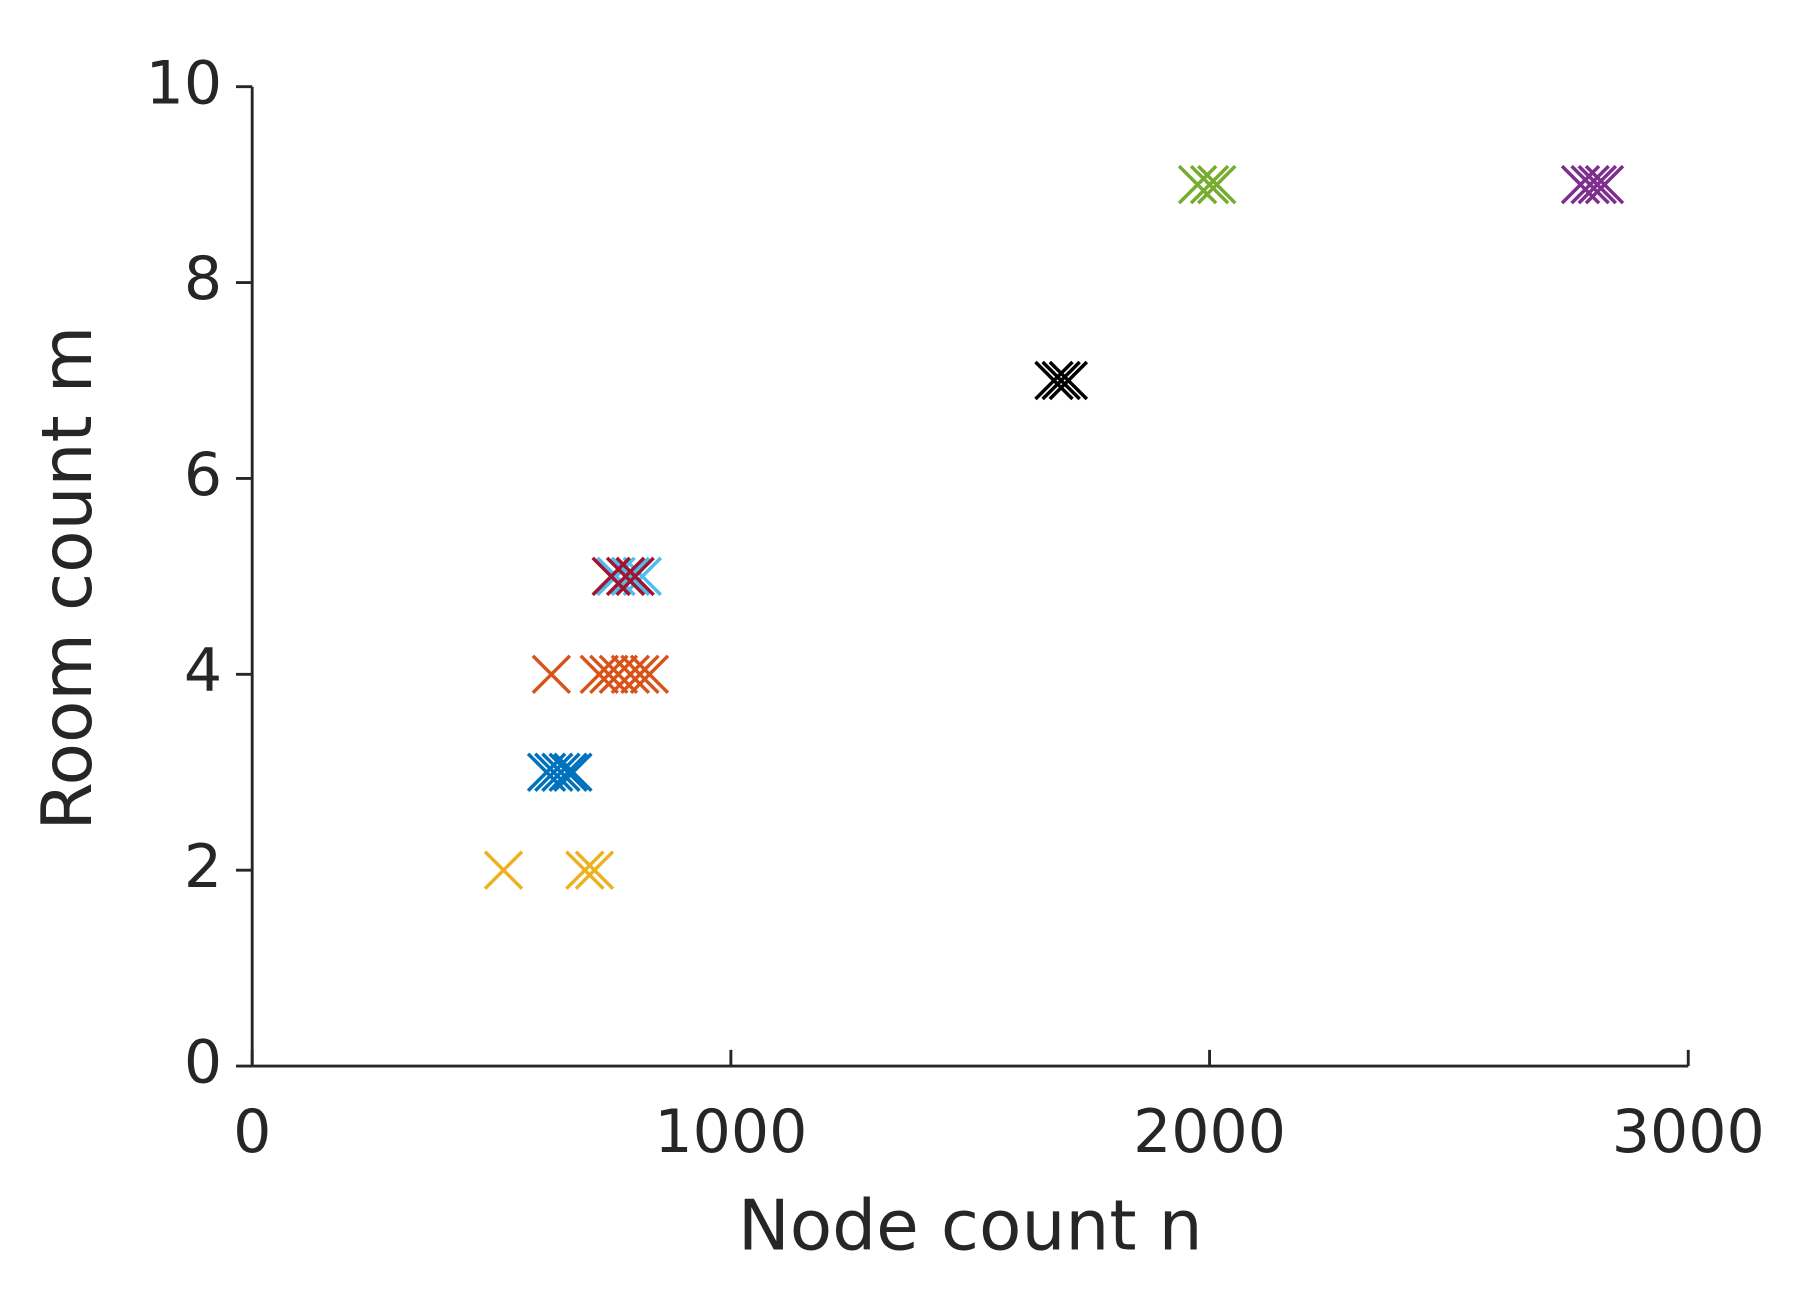  Describe the element at coordinates (252, 1132) in the screenshot. I see `x-tick-label: 0` at that location.